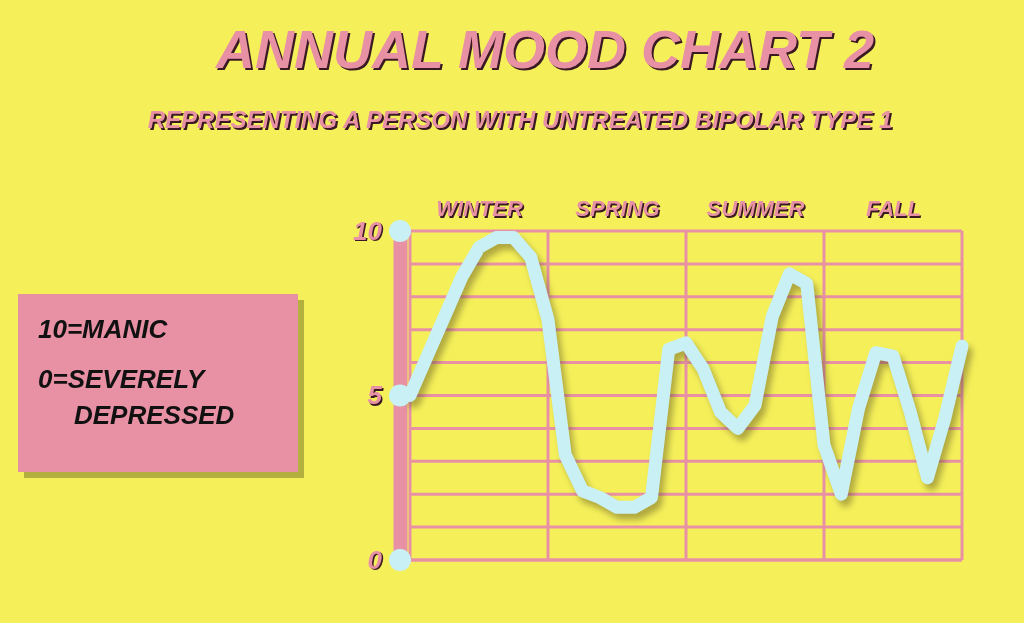  I want to click on y-tick-label: 0, so click(375, 559).